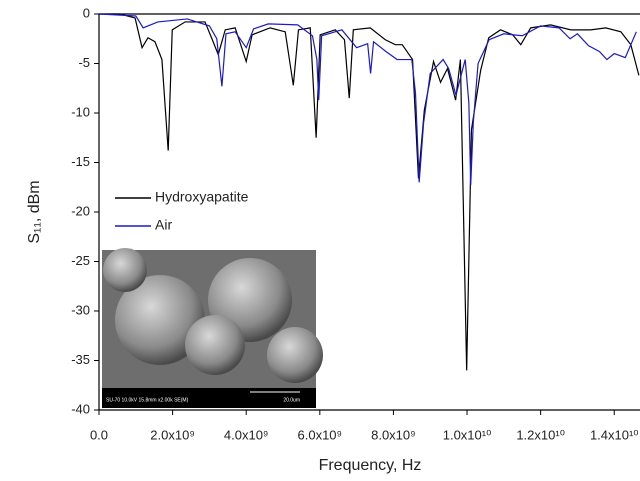  I want to click on x-tick-label: 0.0, so click(99, 434).